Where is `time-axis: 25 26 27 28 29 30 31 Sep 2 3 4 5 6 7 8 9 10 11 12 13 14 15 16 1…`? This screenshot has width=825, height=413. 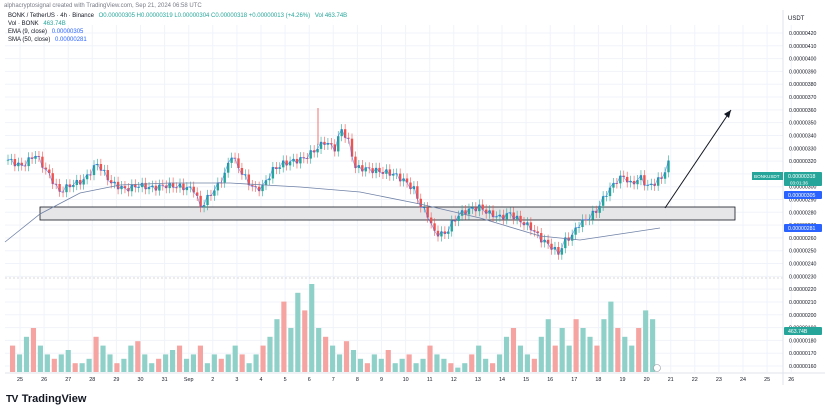
time-axis: 25 26 27 28 29 30 31 Sep 2 3 4 5 6 7 8 9 10 11 12 13 14 15 16 1… is located at coordinates (415, 377).